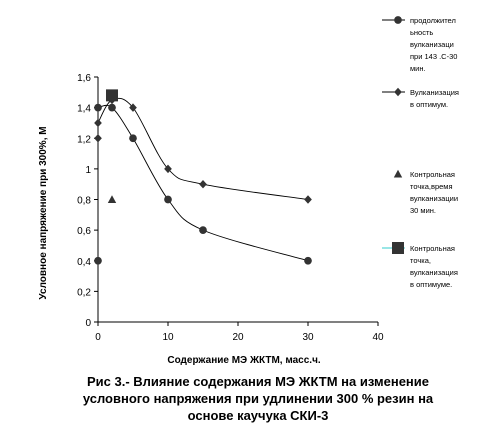 This screenshot has width=491, height=437. What do you see at coordinates (429, 104) in the screenshot?
I see `legend-label: в оптимум.` at bounding box center [429, 104].